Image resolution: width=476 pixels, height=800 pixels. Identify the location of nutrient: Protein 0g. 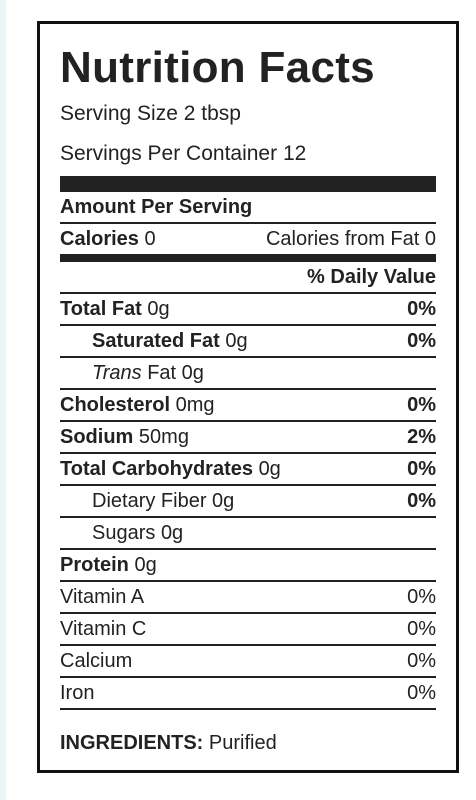
(108, 565).